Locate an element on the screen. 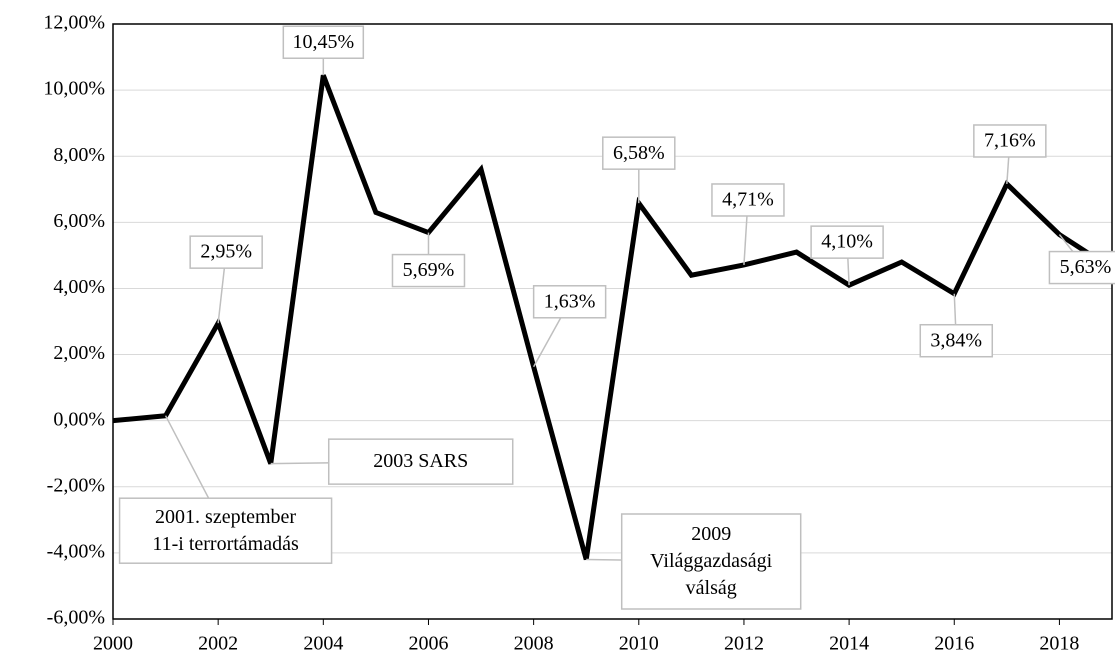  y-tick-label: 10,00% is located at coordinates (74, 89).